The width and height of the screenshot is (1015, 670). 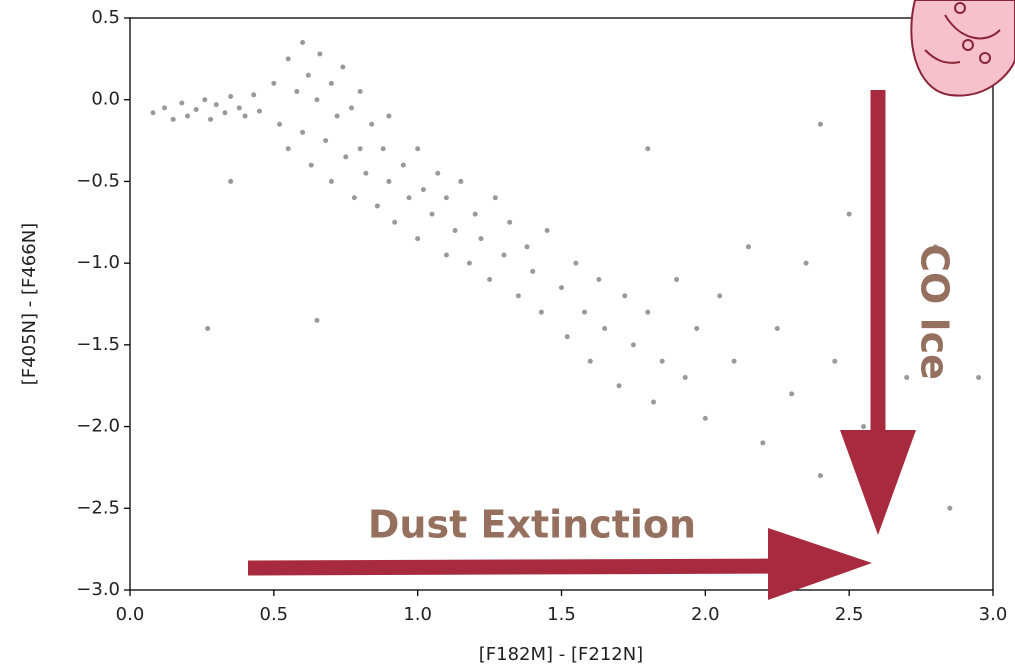 I want to click on y-axis-label: [F405N] - [F466N], so click(x=29, y=304).